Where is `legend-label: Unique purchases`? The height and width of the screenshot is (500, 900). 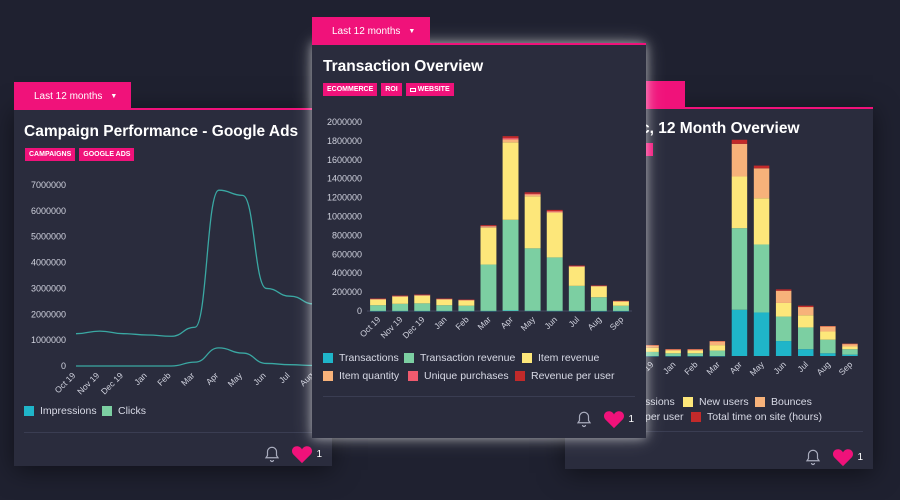 legend-label: Unique purchases is located at coordinates (466, 376).